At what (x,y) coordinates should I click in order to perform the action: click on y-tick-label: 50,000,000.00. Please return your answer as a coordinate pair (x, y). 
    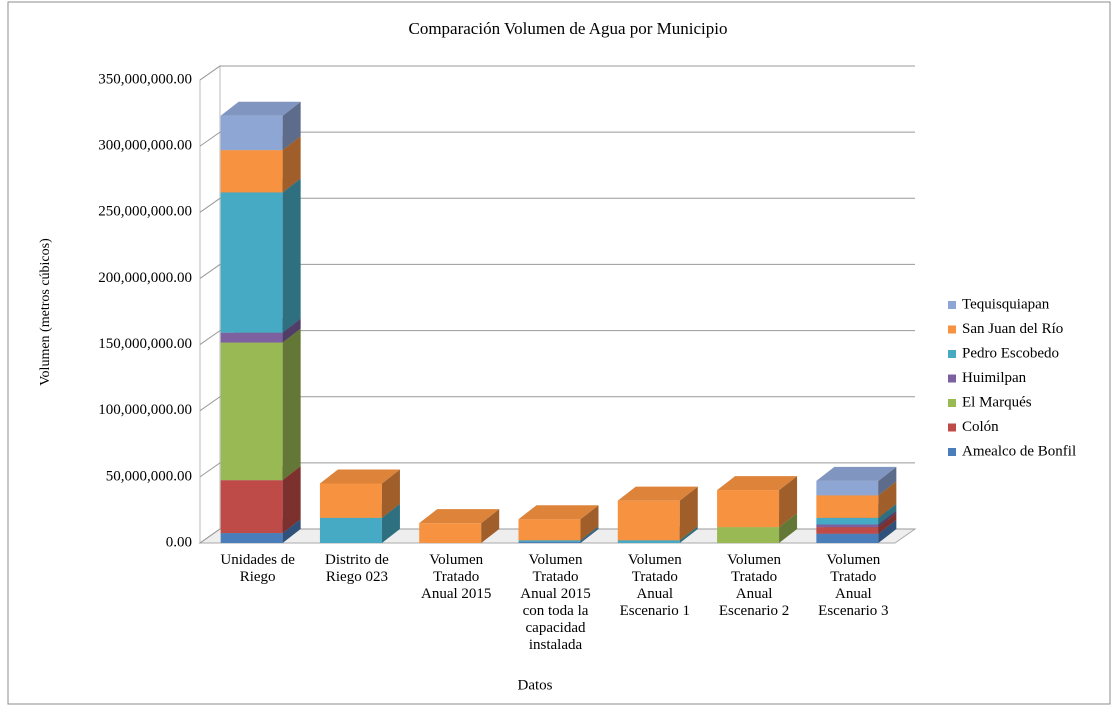
    Looking at the image, I should click on (149, 476).